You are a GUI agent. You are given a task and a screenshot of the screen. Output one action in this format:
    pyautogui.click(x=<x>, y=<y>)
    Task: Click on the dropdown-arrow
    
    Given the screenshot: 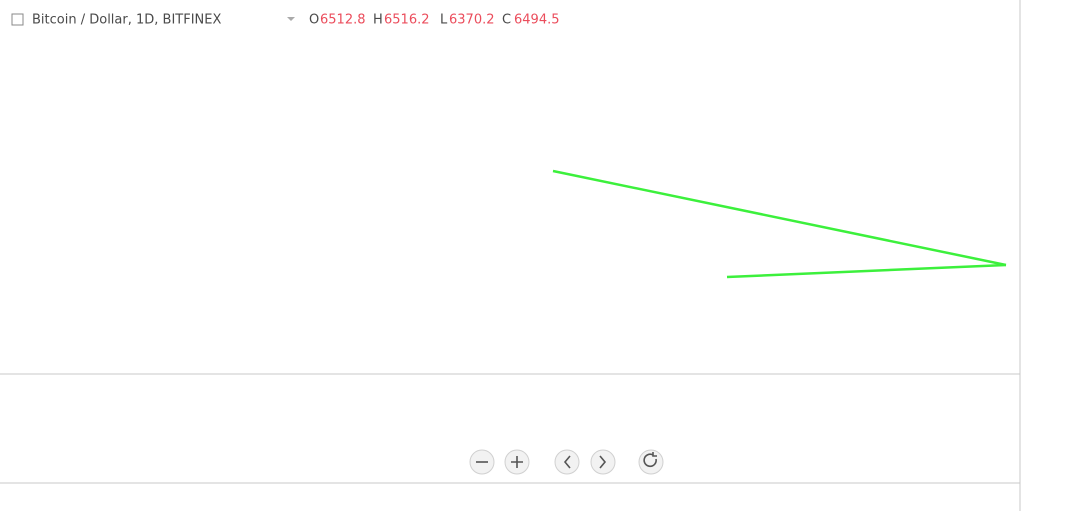 What is the action you would take?
    pyautogui.click(x=291, y=19)
    